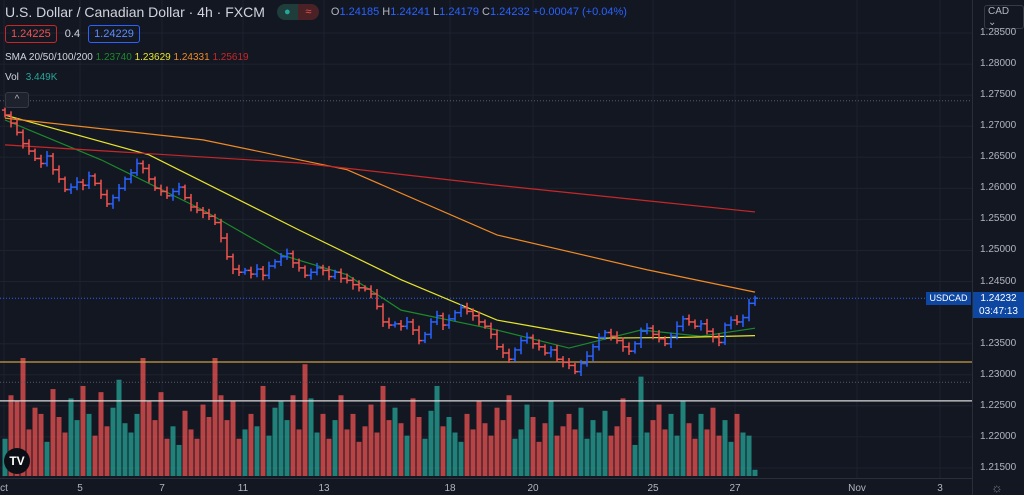  I want to click on price-tick-label: 1.25000, so click(998, 250).